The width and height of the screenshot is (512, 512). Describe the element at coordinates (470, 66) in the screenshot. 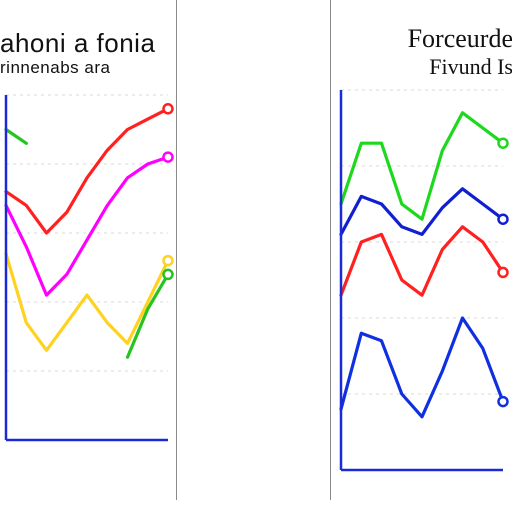

I see `right-chart-subtitle: Fivund Is` at that location.